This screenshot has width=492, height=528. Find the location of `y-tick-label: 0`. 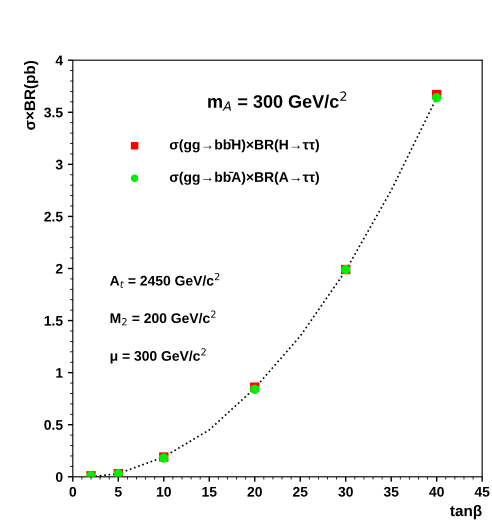

y-tick-label: 0 is located at coordinates (59, 477).